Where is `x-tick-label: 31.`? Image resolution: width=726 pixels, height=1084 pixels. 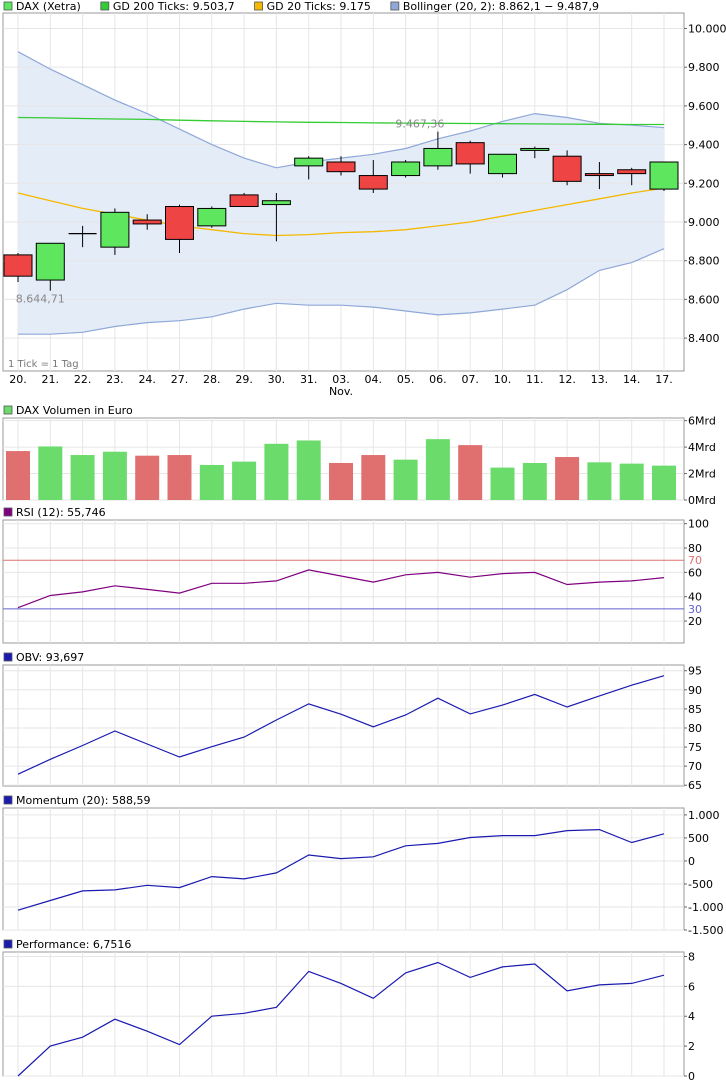
x-tick-label: 31. is located at coordinates (309, 379).